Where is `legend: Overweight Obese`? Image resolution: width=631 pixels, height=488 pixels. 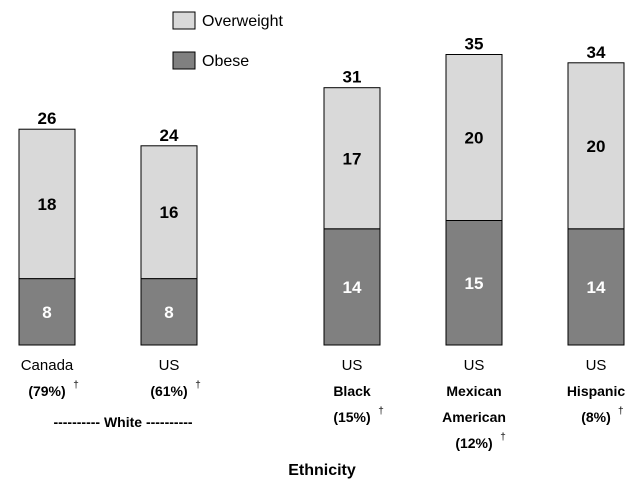
legend: Overweight Obese is located at coordinates (227, 40).